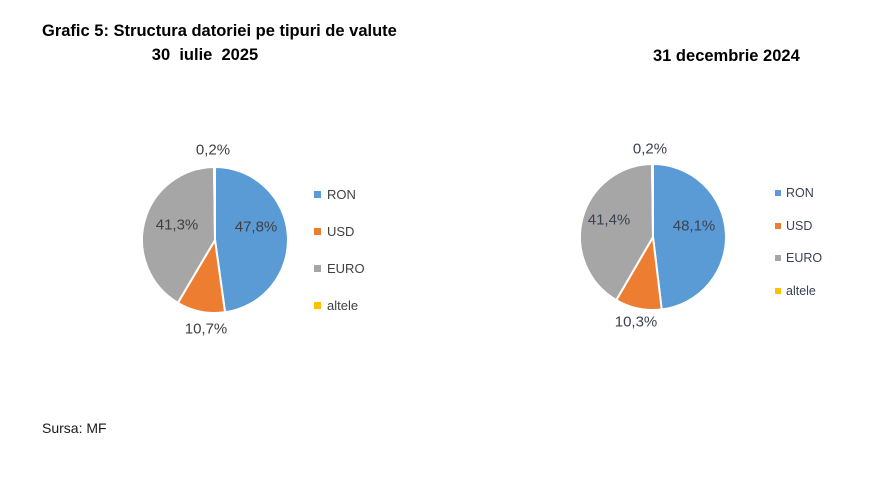 The image size is (896, 478). I want to click on data-label-ron-right: 48,1%, so click(694, 226).